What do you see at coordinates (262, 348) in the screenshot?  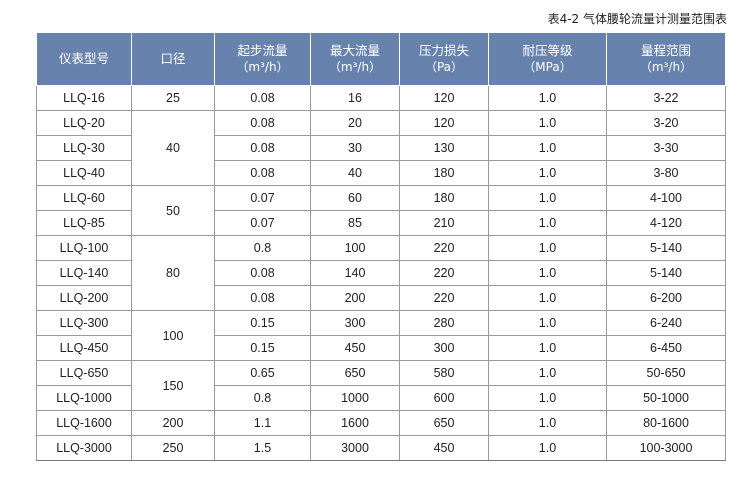 I see `cell-start-flow: 0.15` at bounding box center [262, 348].